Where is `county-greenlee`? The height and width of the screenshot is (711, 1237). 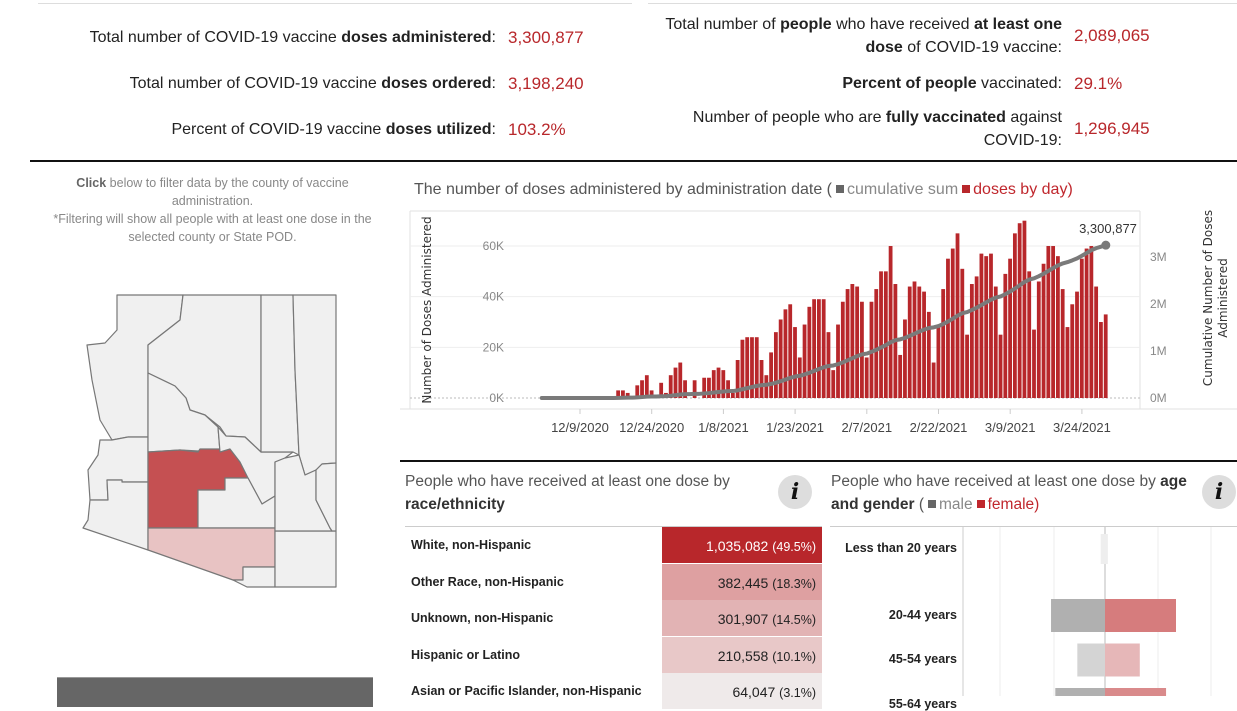 county-greenlee is located at coordinates (326, 497).